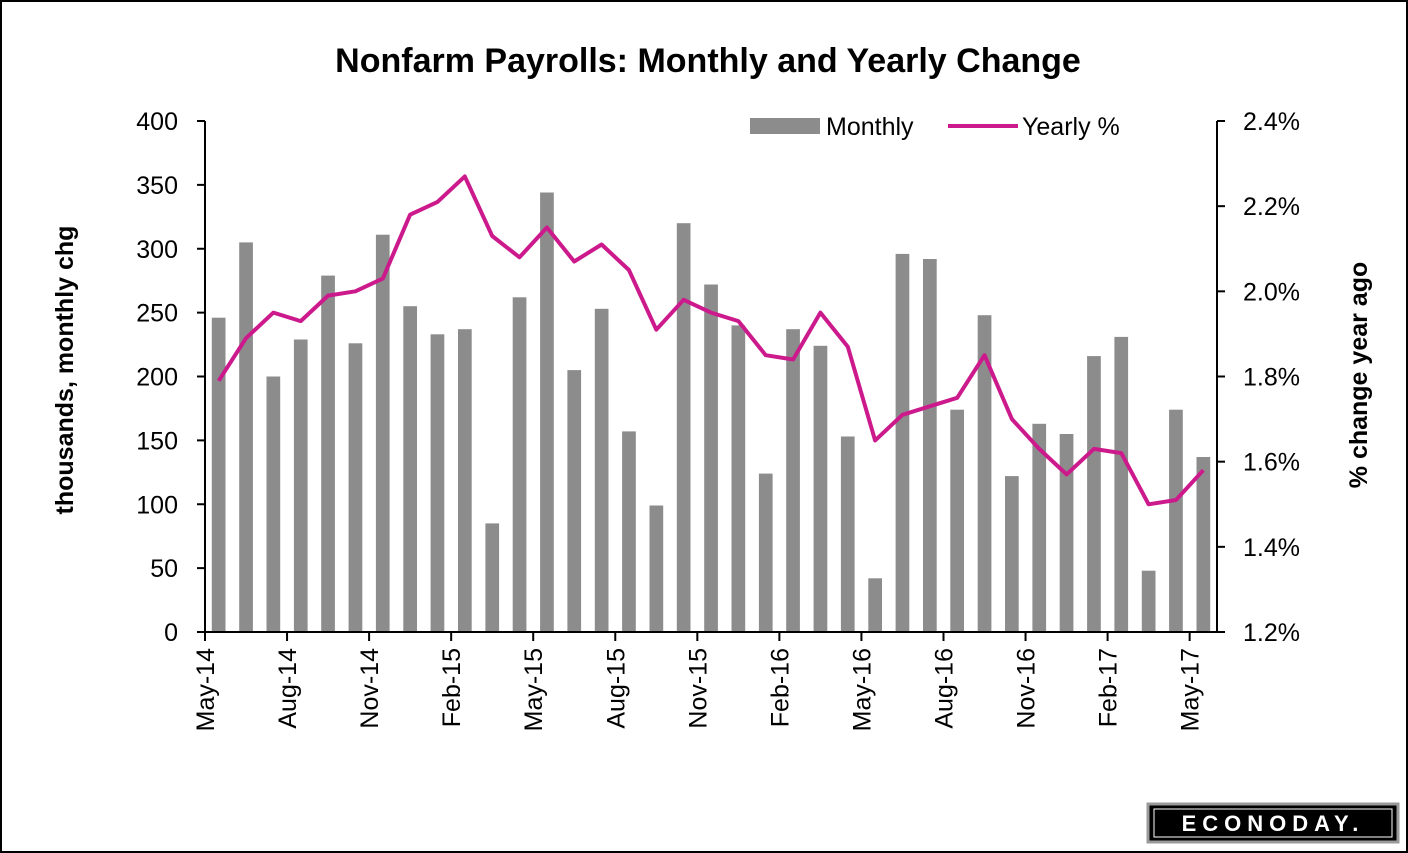 The width and height of the screenshot is (1408, 853). Describe the element at coordinates (164, 569) in the screenshot. I see `left-tick-label: 50` at that location.